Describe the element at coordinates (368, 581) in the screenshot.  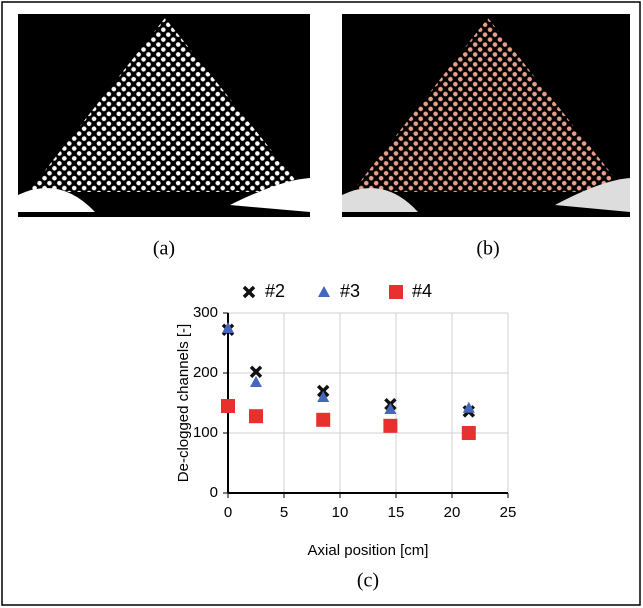
I see `caption: (c)` at that location.